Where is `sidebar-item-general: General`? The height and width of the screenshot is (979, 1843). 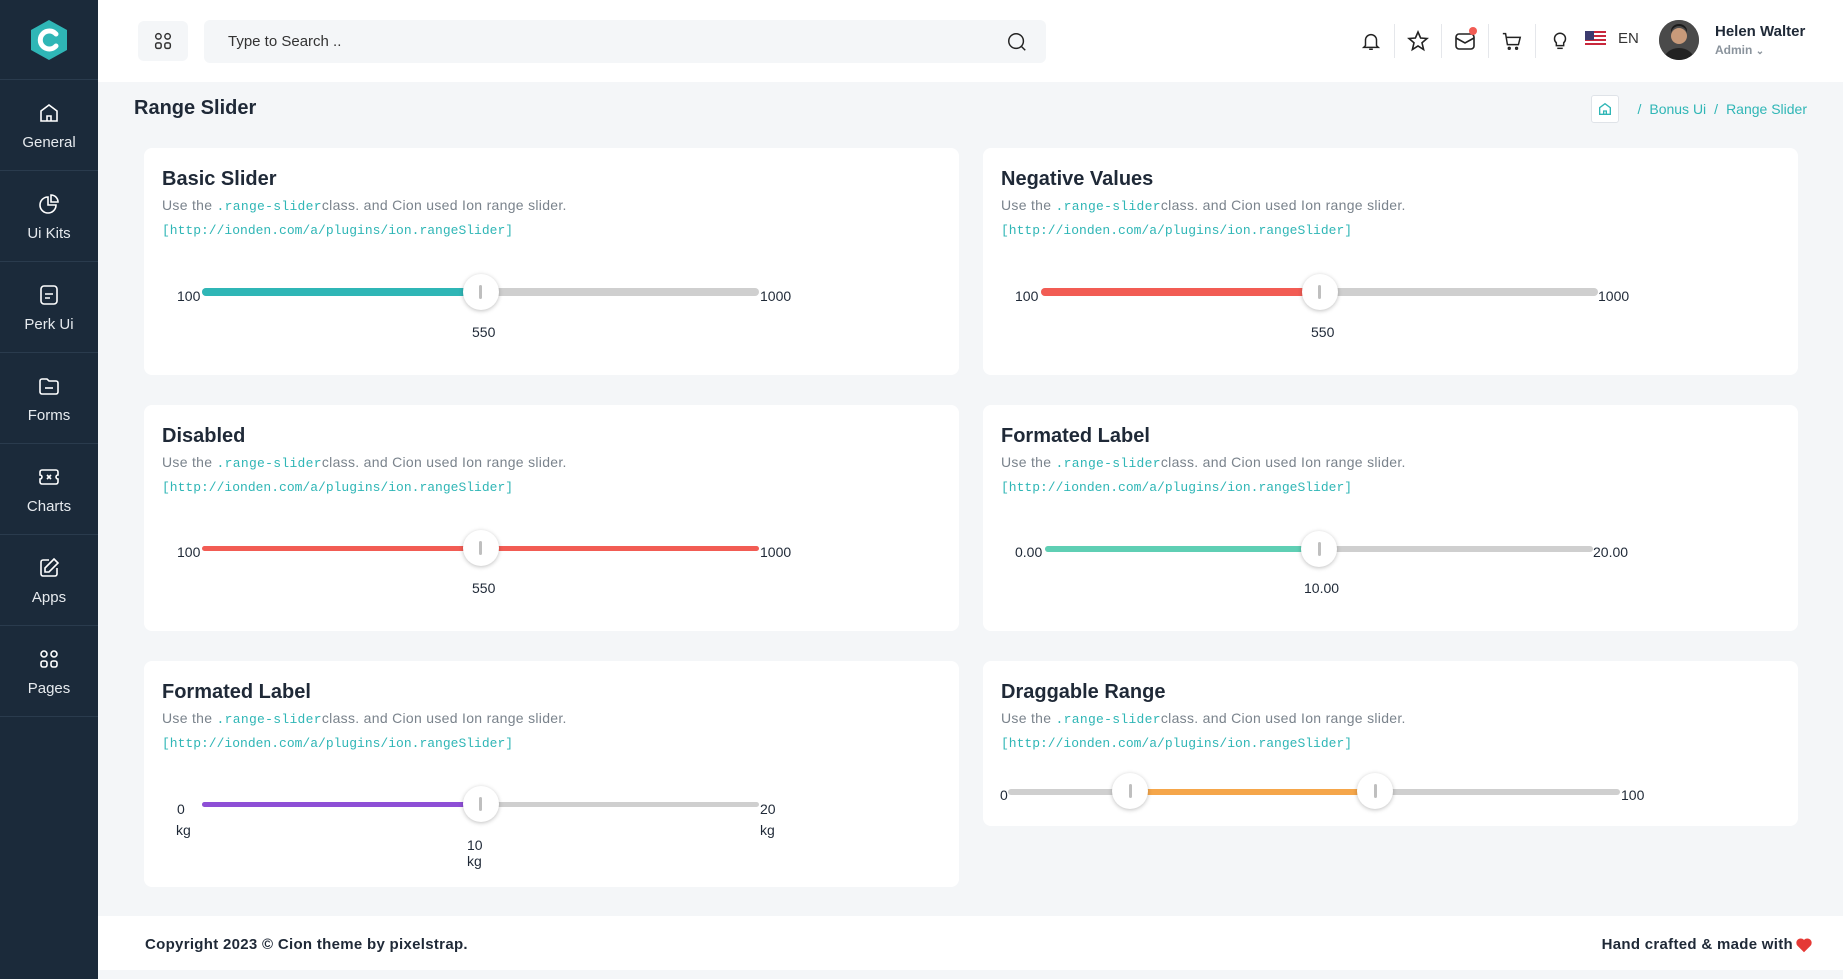
sidebar-item-general: General is located at coordinates (49, 125).